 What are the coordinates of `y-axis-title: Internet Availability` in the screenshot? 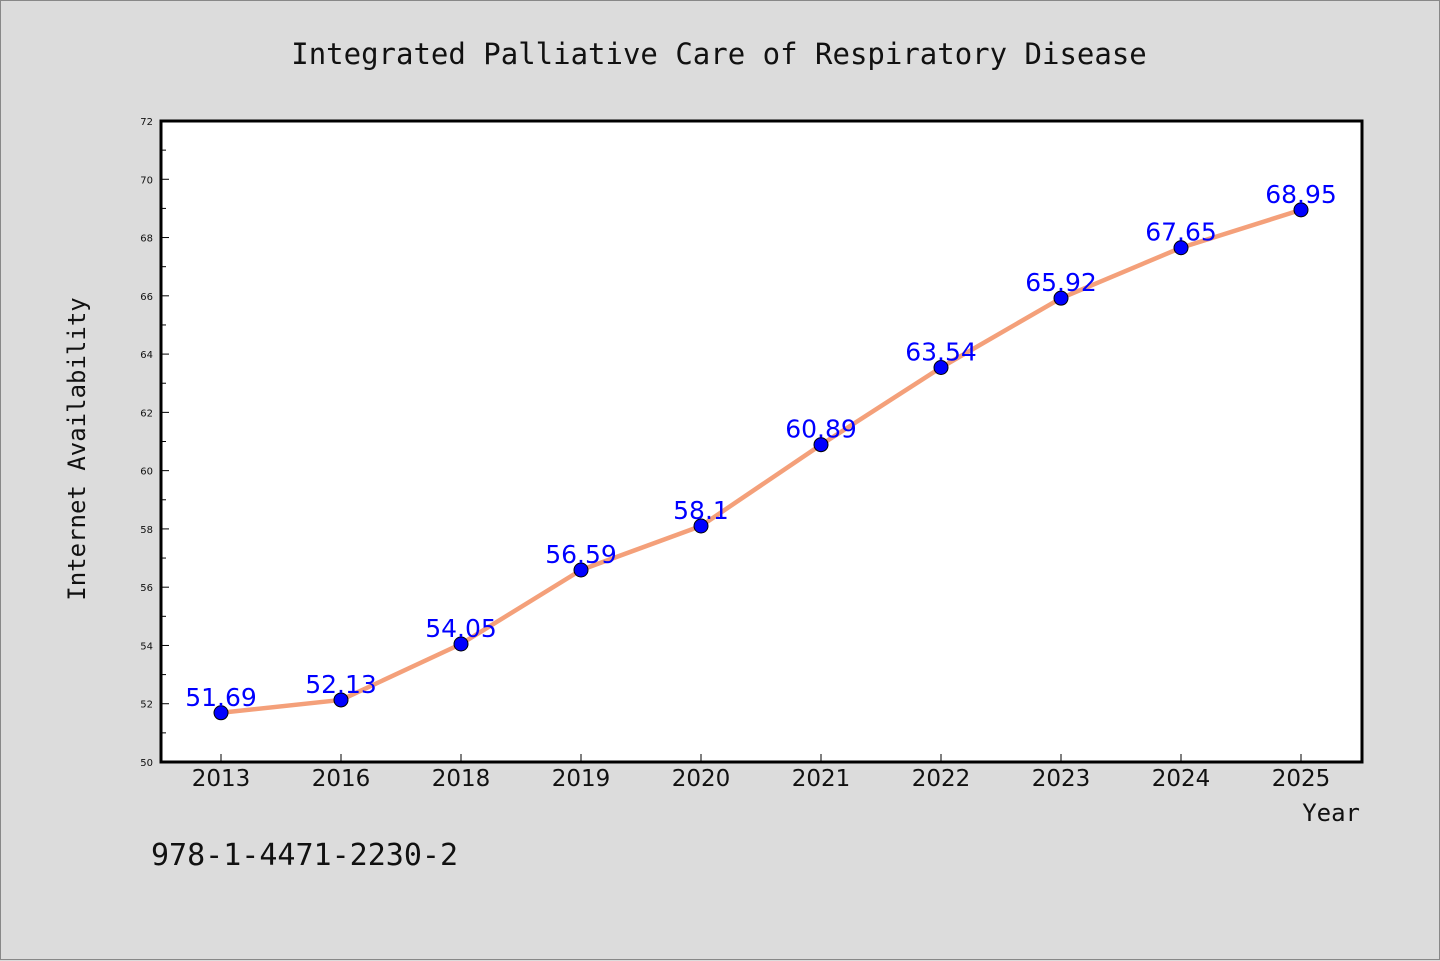 It's located at (77, 448).